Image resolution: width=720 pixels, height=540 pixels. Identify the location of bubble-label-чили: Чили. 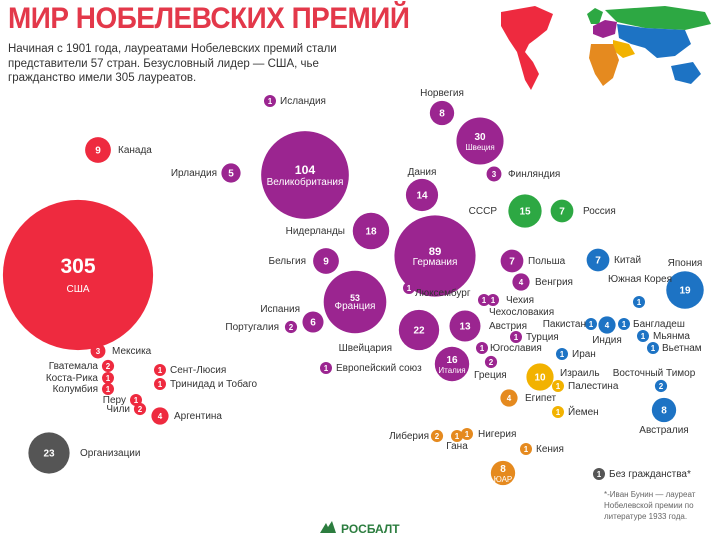
(118, 409).